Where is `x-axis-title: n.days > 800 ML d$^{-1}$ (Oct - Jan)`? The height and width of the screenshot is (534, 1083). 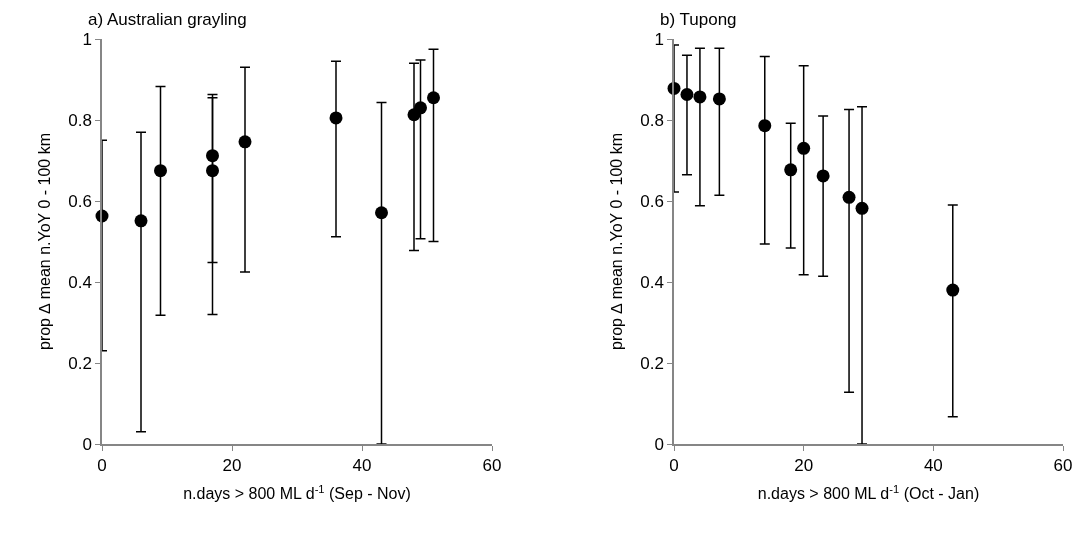 x-axis-title: n.days > 800 ML d$^{-1}$ (Oct - Jan) is located at coordinates (868, 492).